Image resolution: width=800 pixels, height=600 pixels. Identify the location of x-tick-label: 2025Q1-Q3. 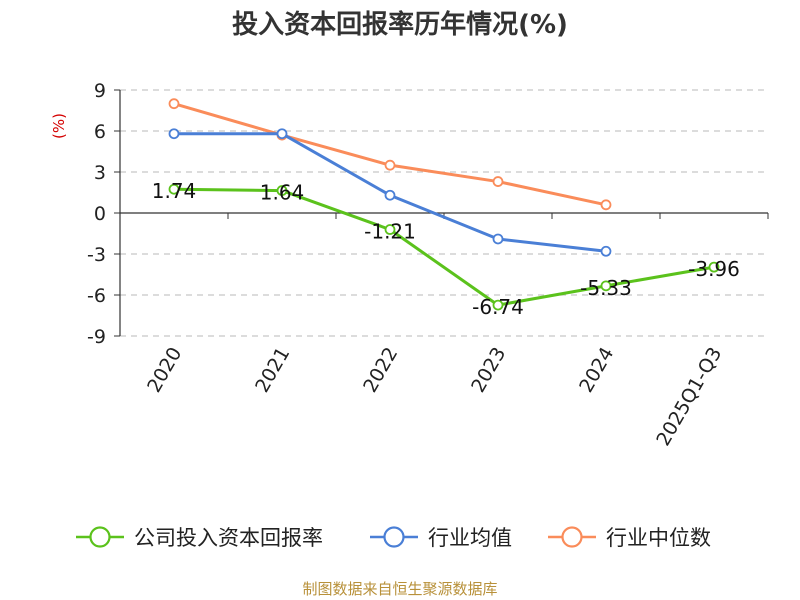
(689, 397).